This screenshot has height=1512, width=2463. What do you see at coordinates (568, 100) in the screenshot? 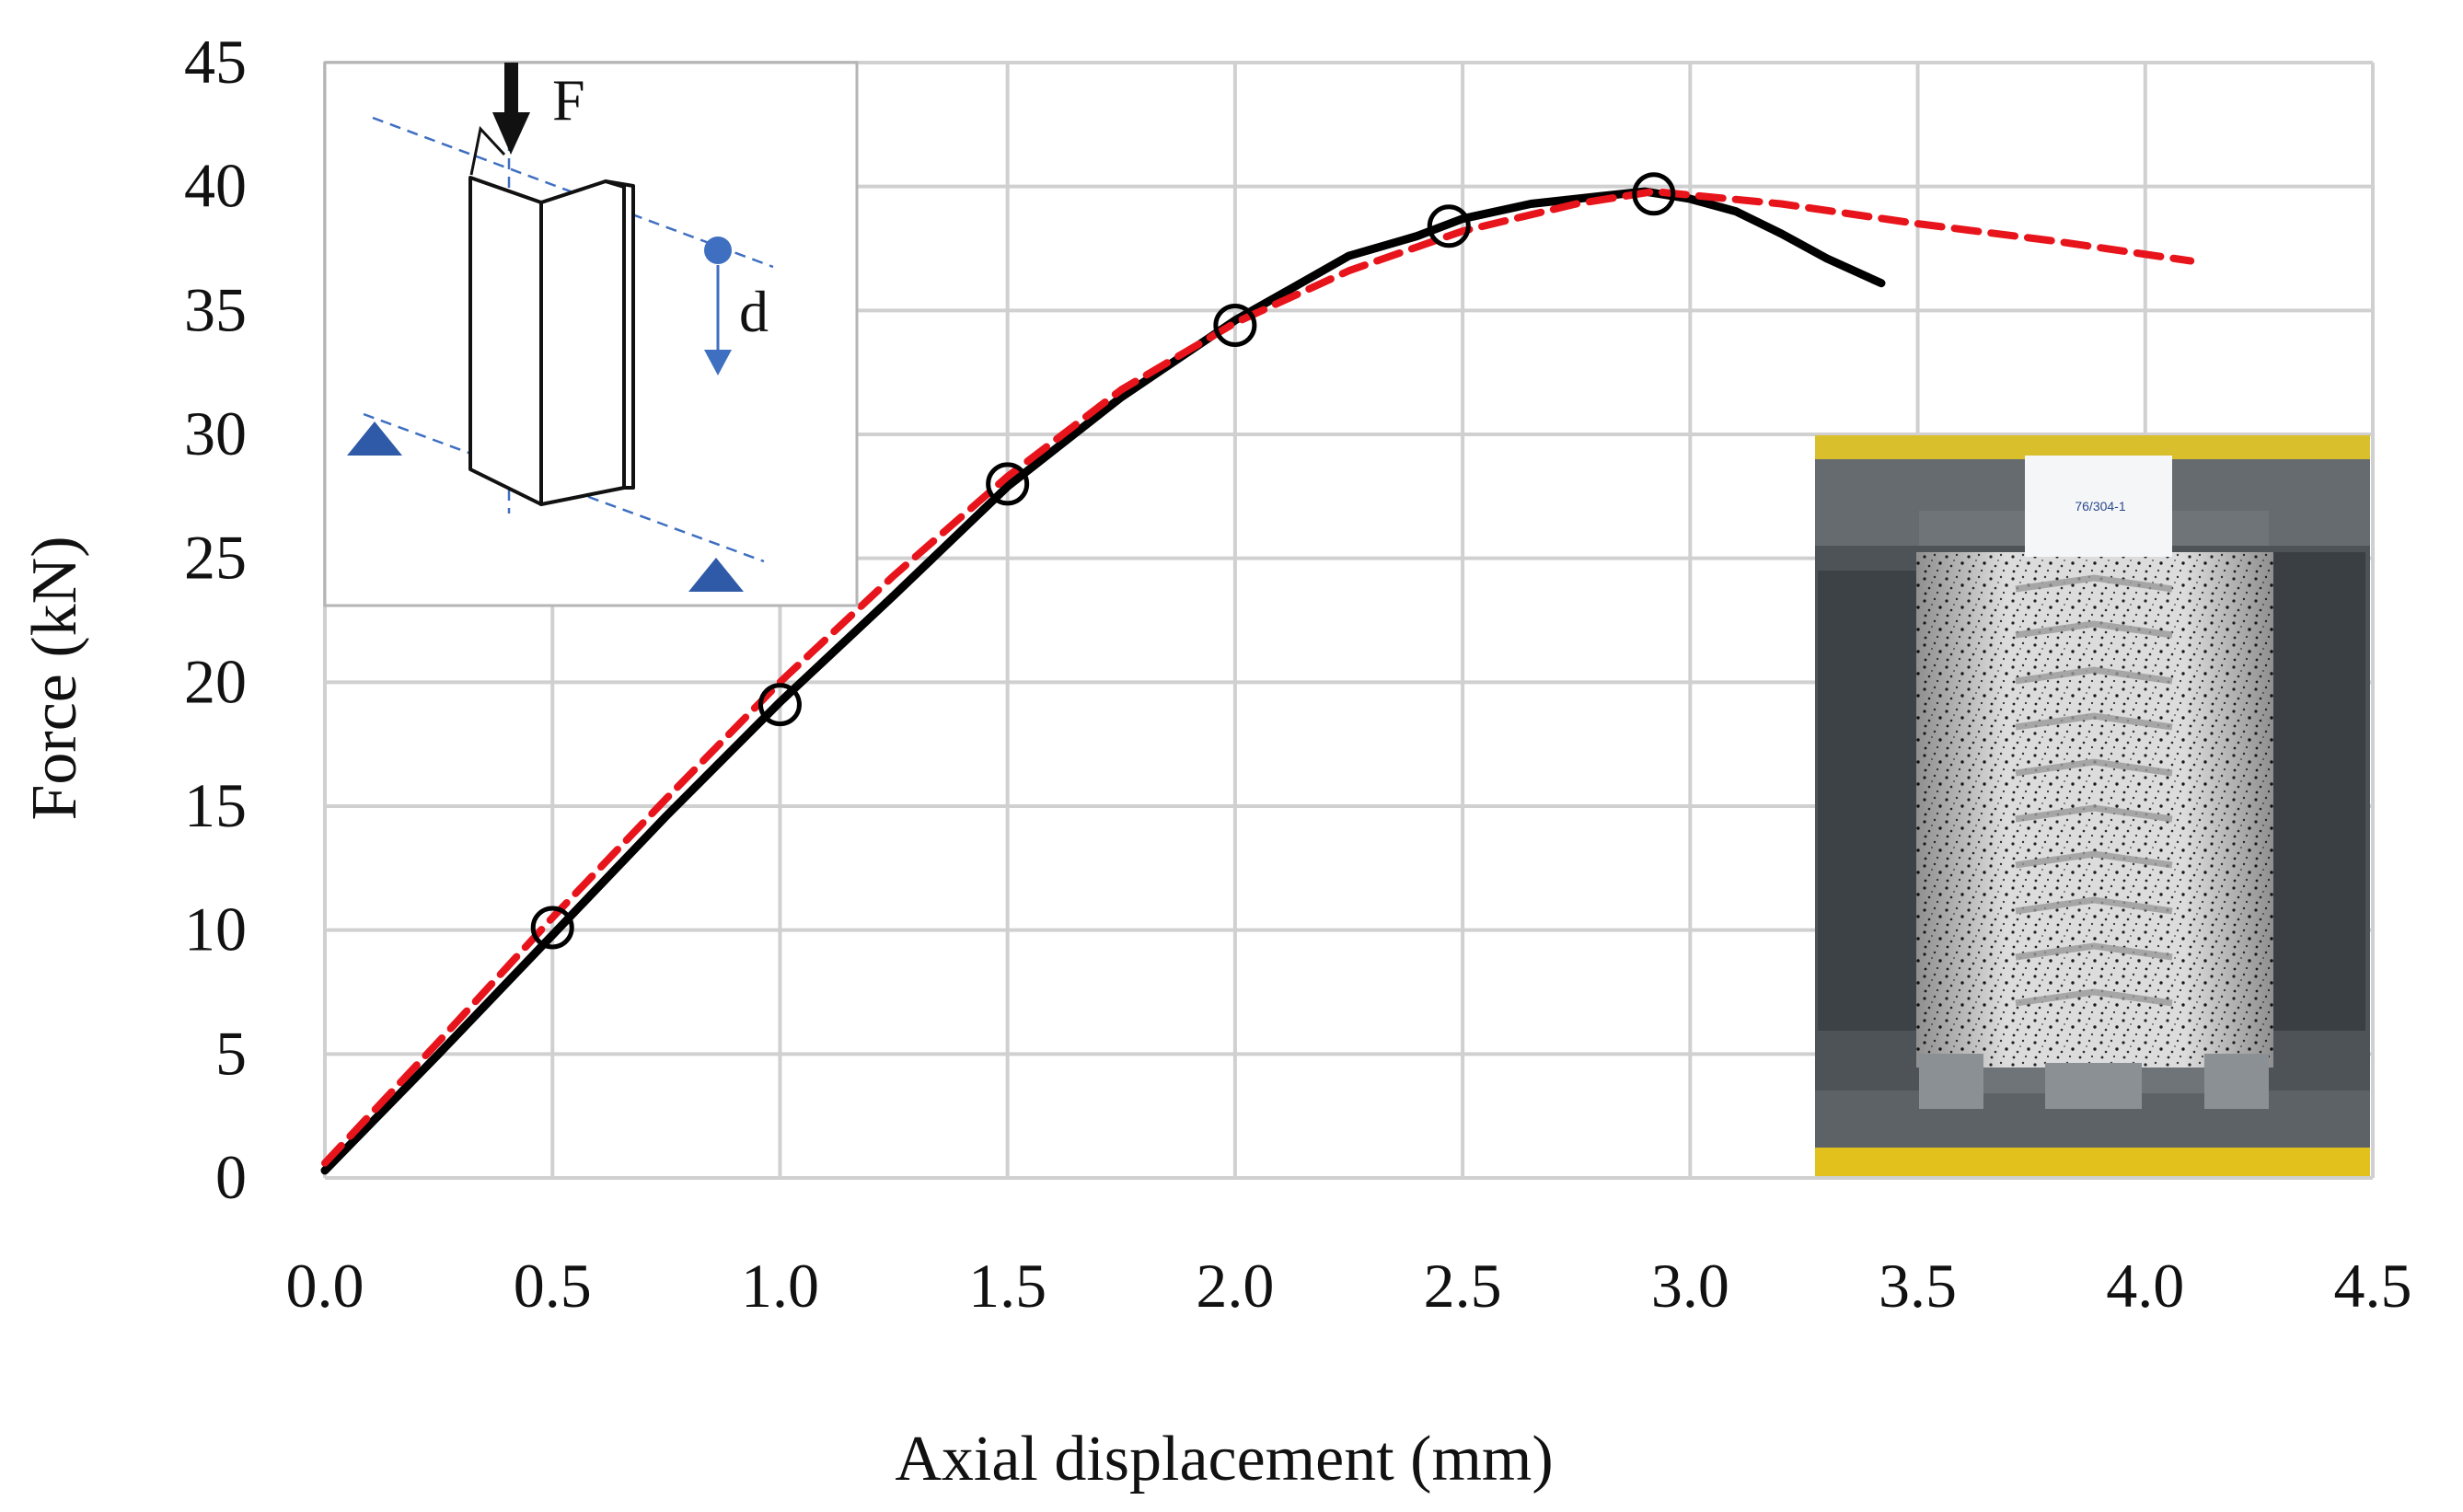
I see `force-label: F` at bounding box center [568, 100].